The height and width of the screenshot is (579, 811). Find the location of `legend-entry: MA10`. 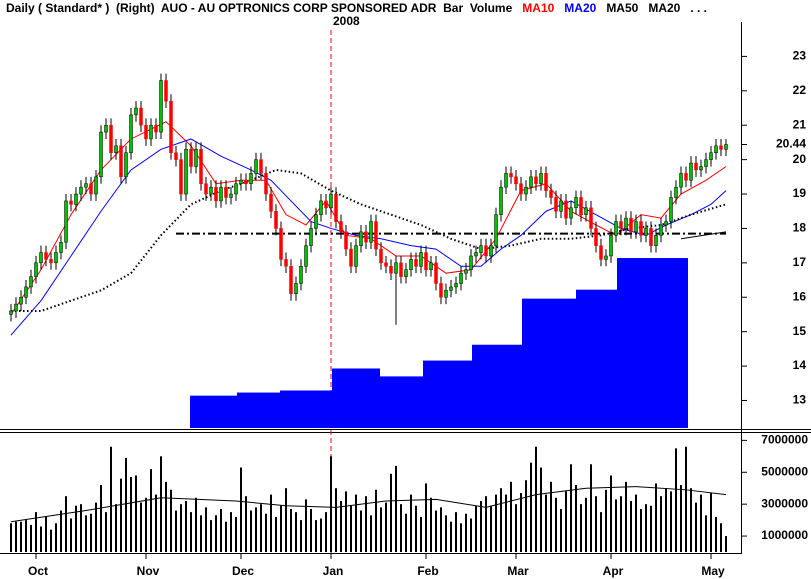

legend-entry: MA10 is located at coordinates (538, 8).